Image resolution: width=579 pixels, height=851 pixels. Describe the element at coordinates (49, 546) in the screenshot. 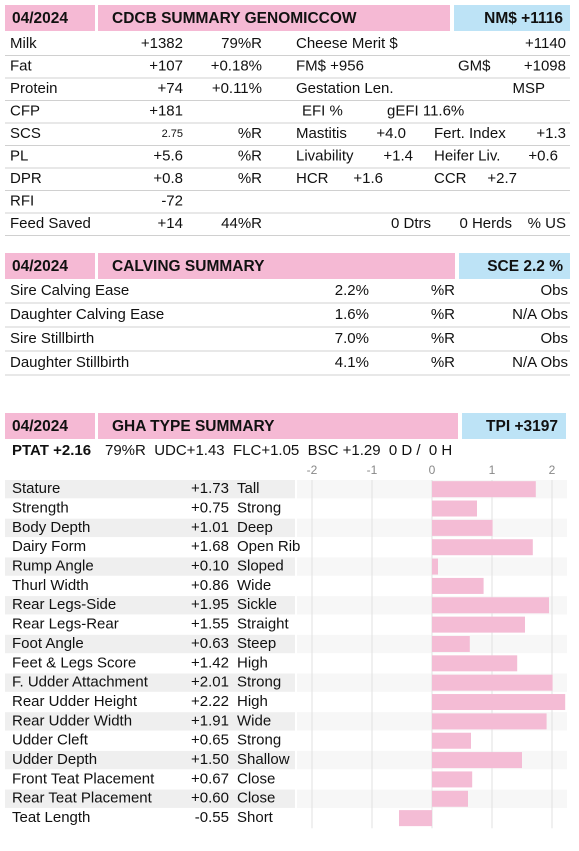

I see `trait-name: Dairy Form` at that location.